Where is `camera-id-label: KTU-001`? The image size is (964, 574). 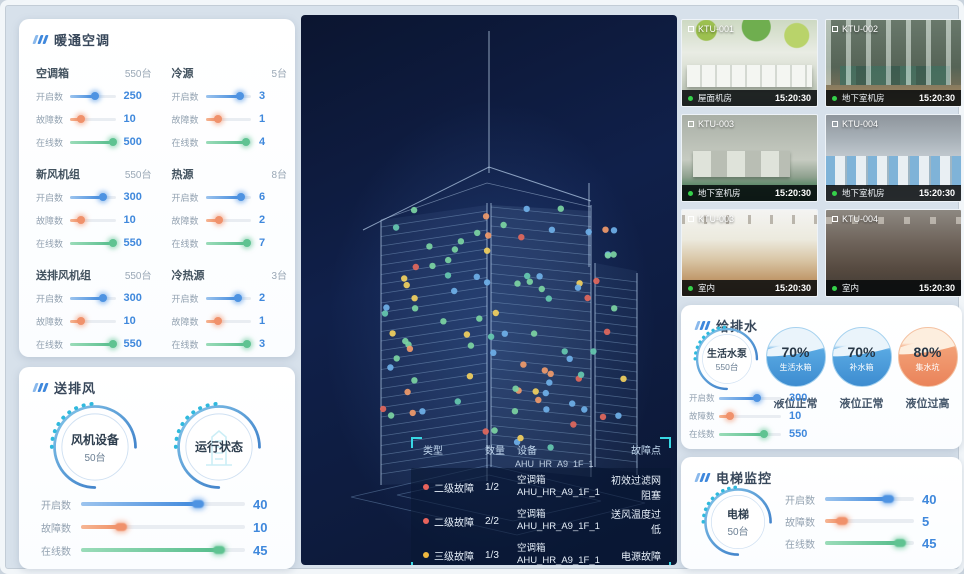 camera-id-label: KTU-001 is located at coordinates (711, 29).